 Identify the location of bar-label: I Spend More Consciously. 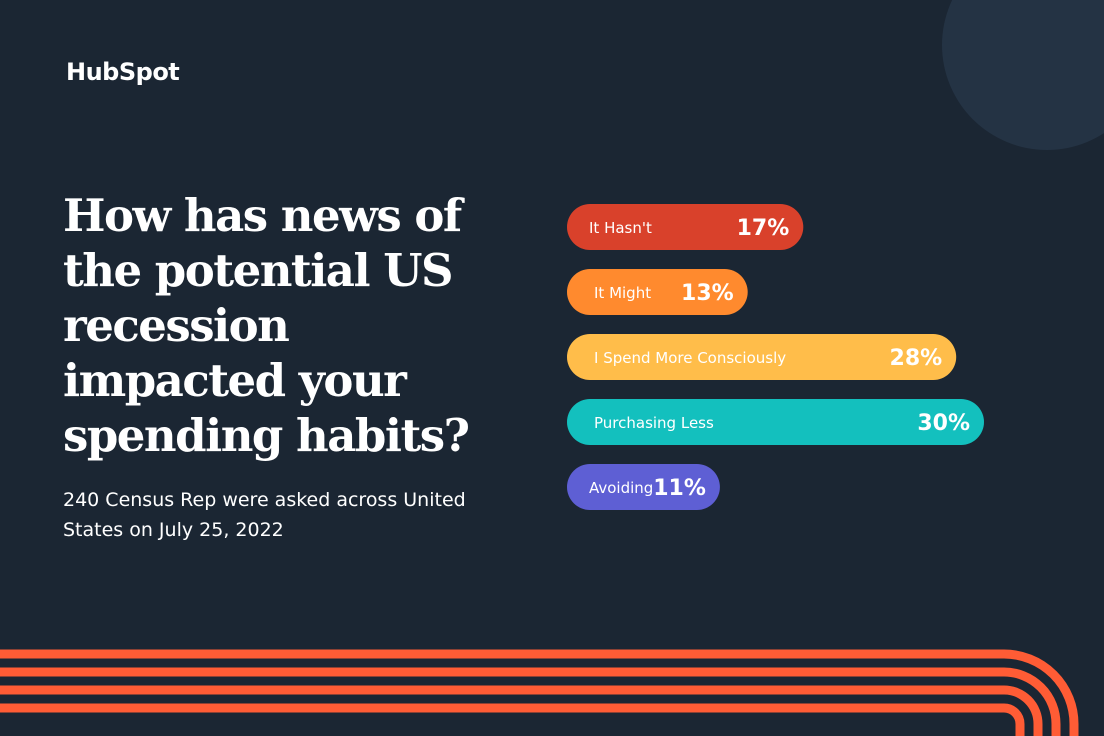
(690, 358).